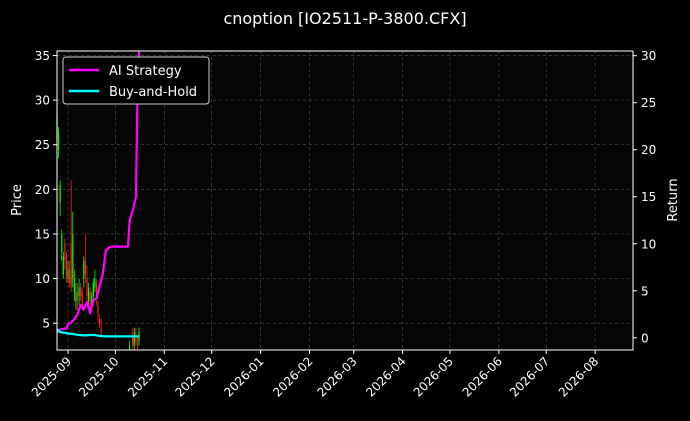  I want to click on line-buy-and-hold, so click(98, 333).